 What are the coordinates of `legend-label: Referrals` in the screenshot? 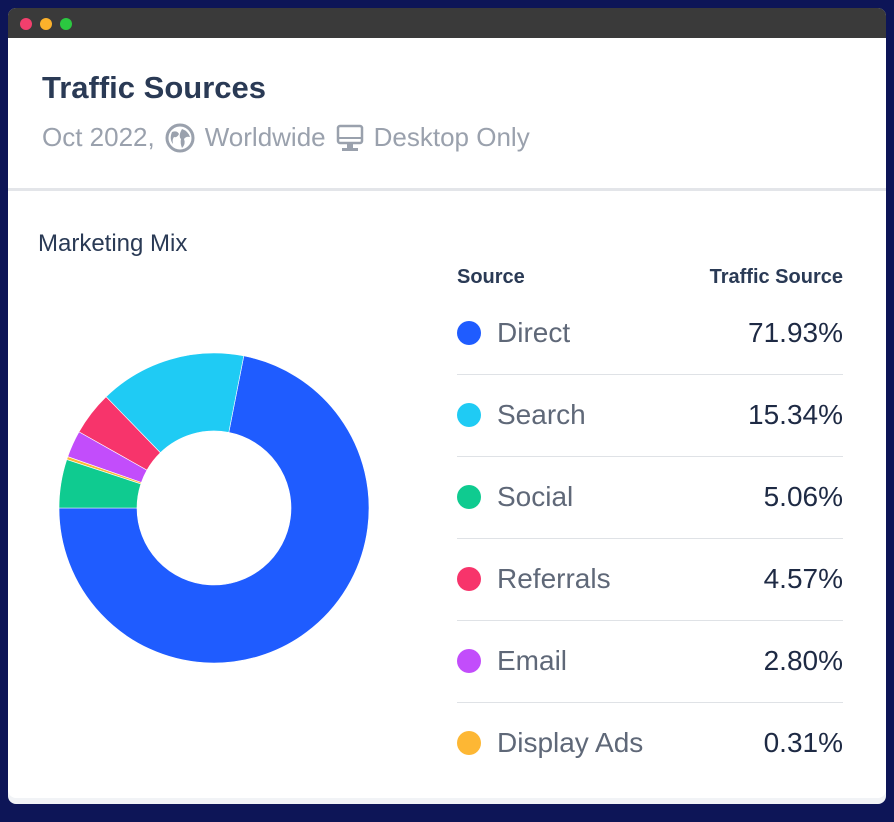 It's located at (554, 578).